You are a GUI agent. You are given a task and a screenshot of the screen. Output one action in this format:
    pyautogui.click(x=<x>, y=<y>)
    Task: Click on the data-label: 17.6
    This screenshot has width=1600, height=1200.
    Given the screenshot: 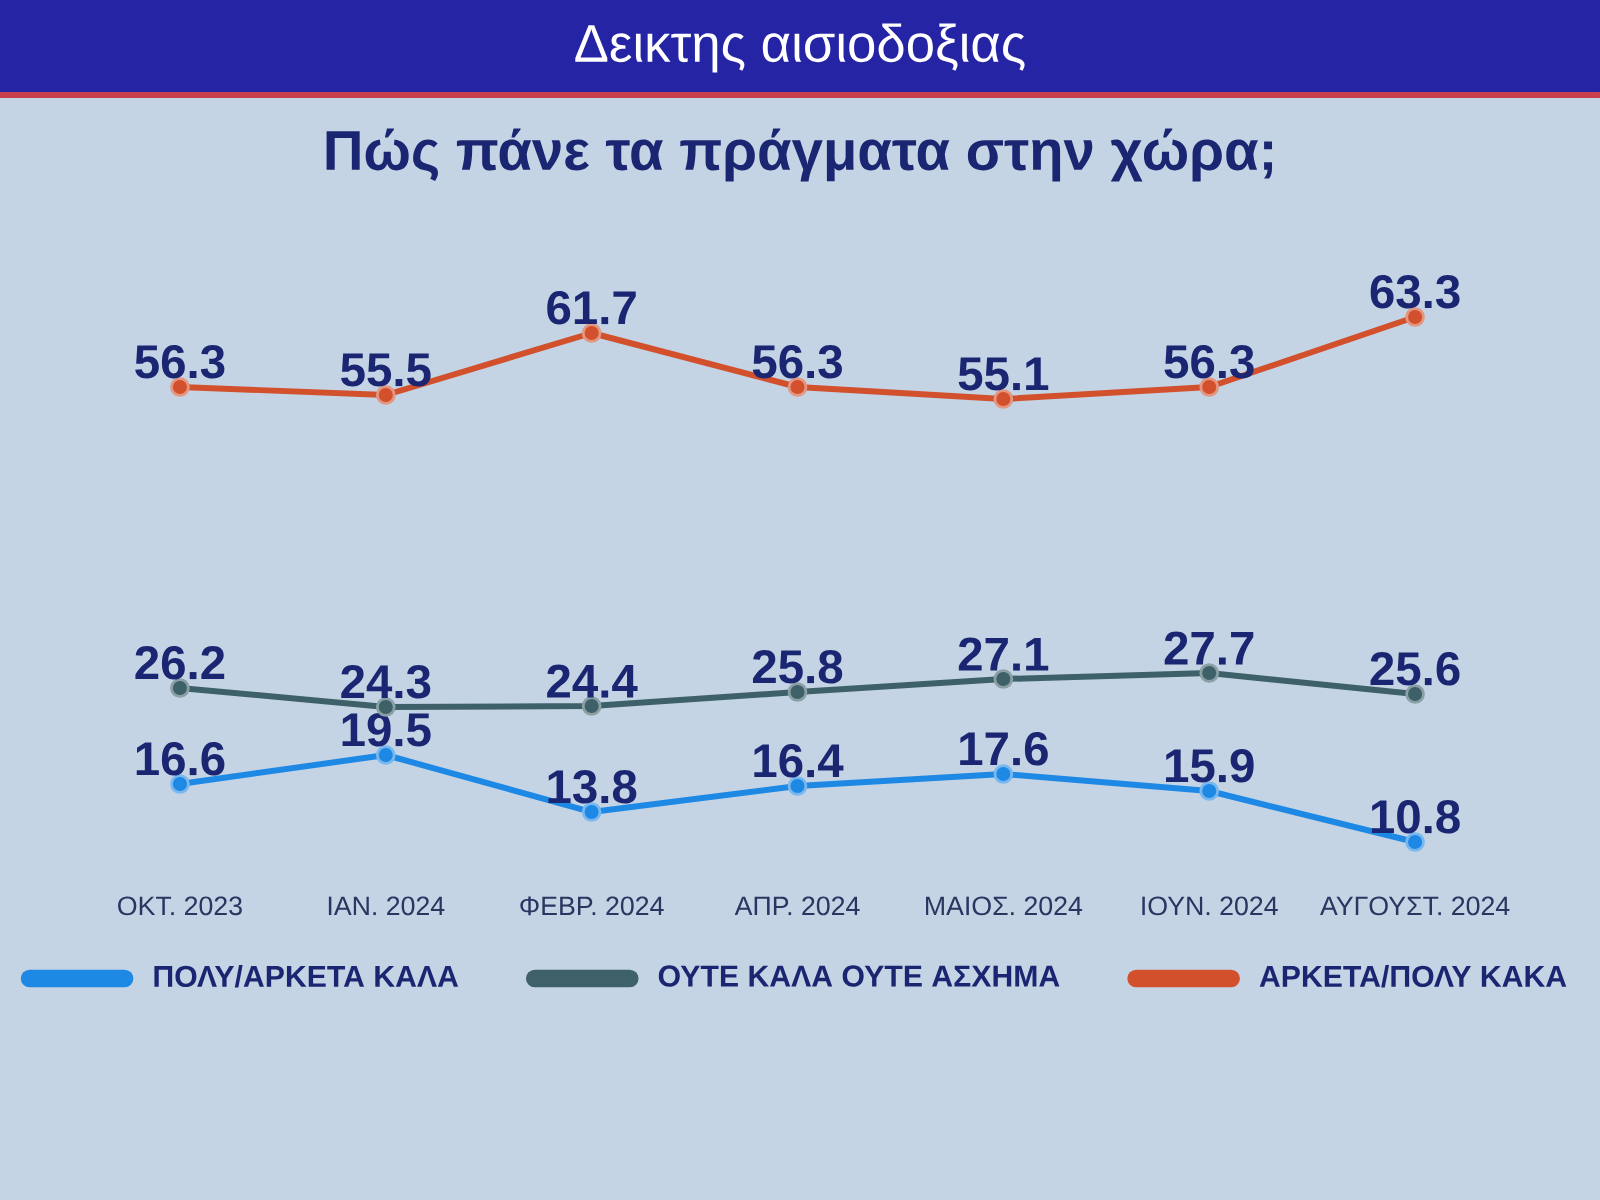 What is the action you would take?
    pyautogui.click(x=1004, y=748)
    